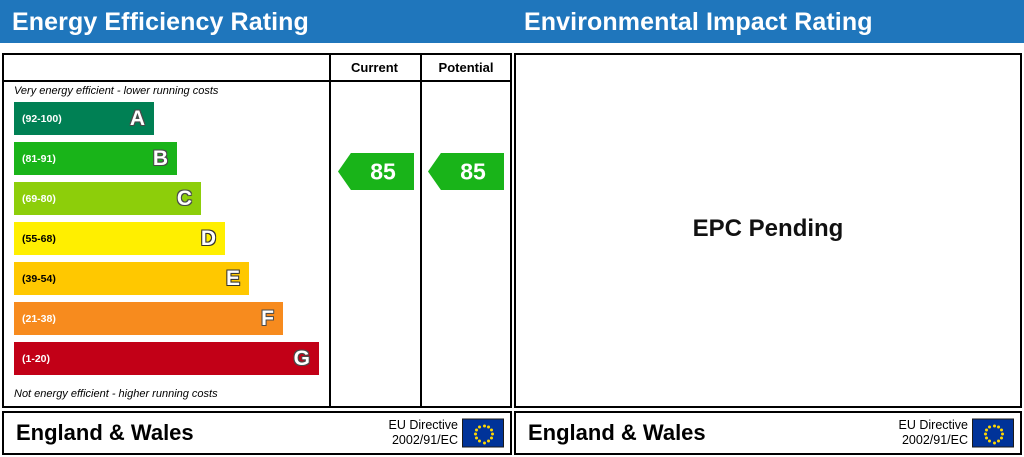 The height and width of the screenshot is (457, 1024). What do you see at coordinates (39, 198) in the screenshot?
I see `band-range-c: (69-80)` at bounding box center [39, 198].